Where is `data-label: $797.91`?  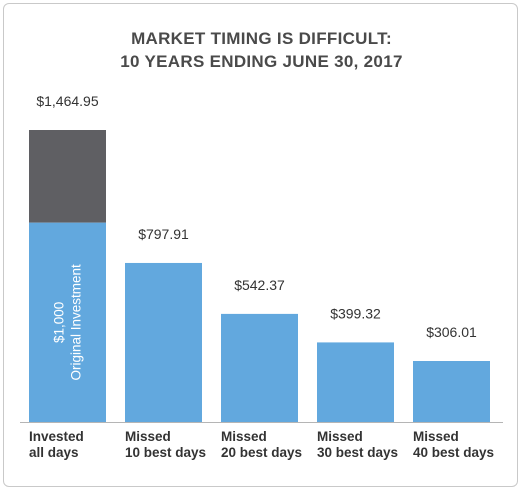
data-label: $797.91 is located at coordinates (163, 234).